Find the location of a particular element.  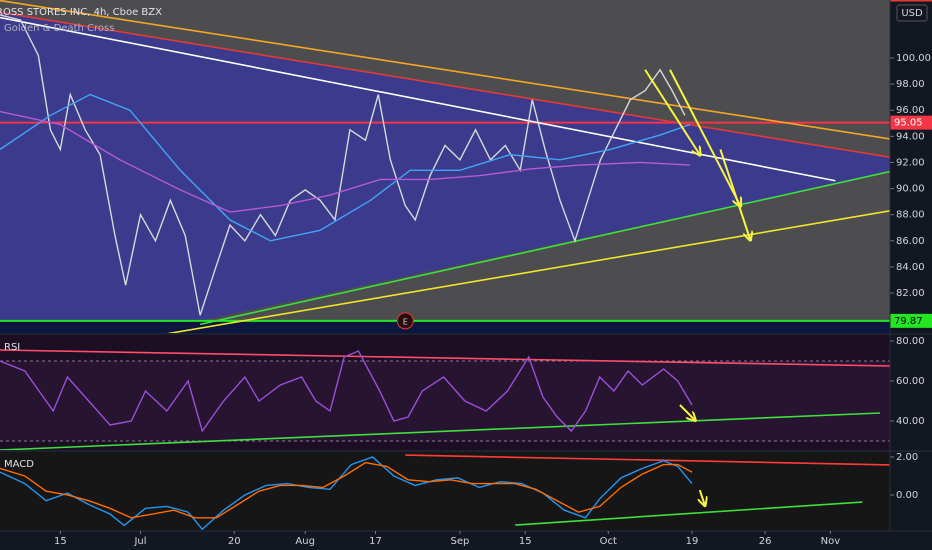

y-tick-label: 86.00 is located at coordinates (910, 241).